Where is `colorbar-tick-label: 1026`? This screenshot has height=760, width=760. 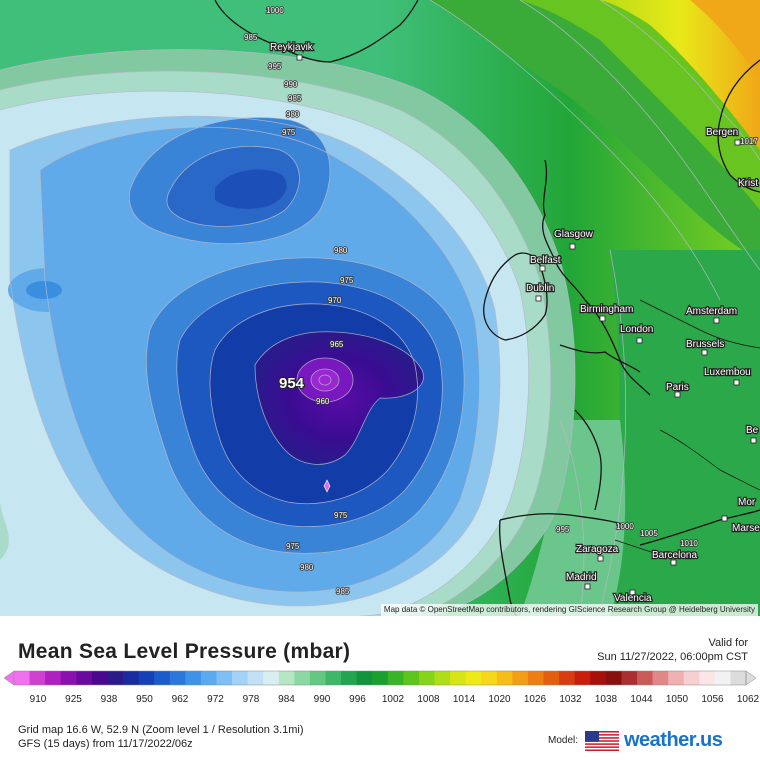 colorbar-tick-label: 1026 is located at coordinates (535, 699).